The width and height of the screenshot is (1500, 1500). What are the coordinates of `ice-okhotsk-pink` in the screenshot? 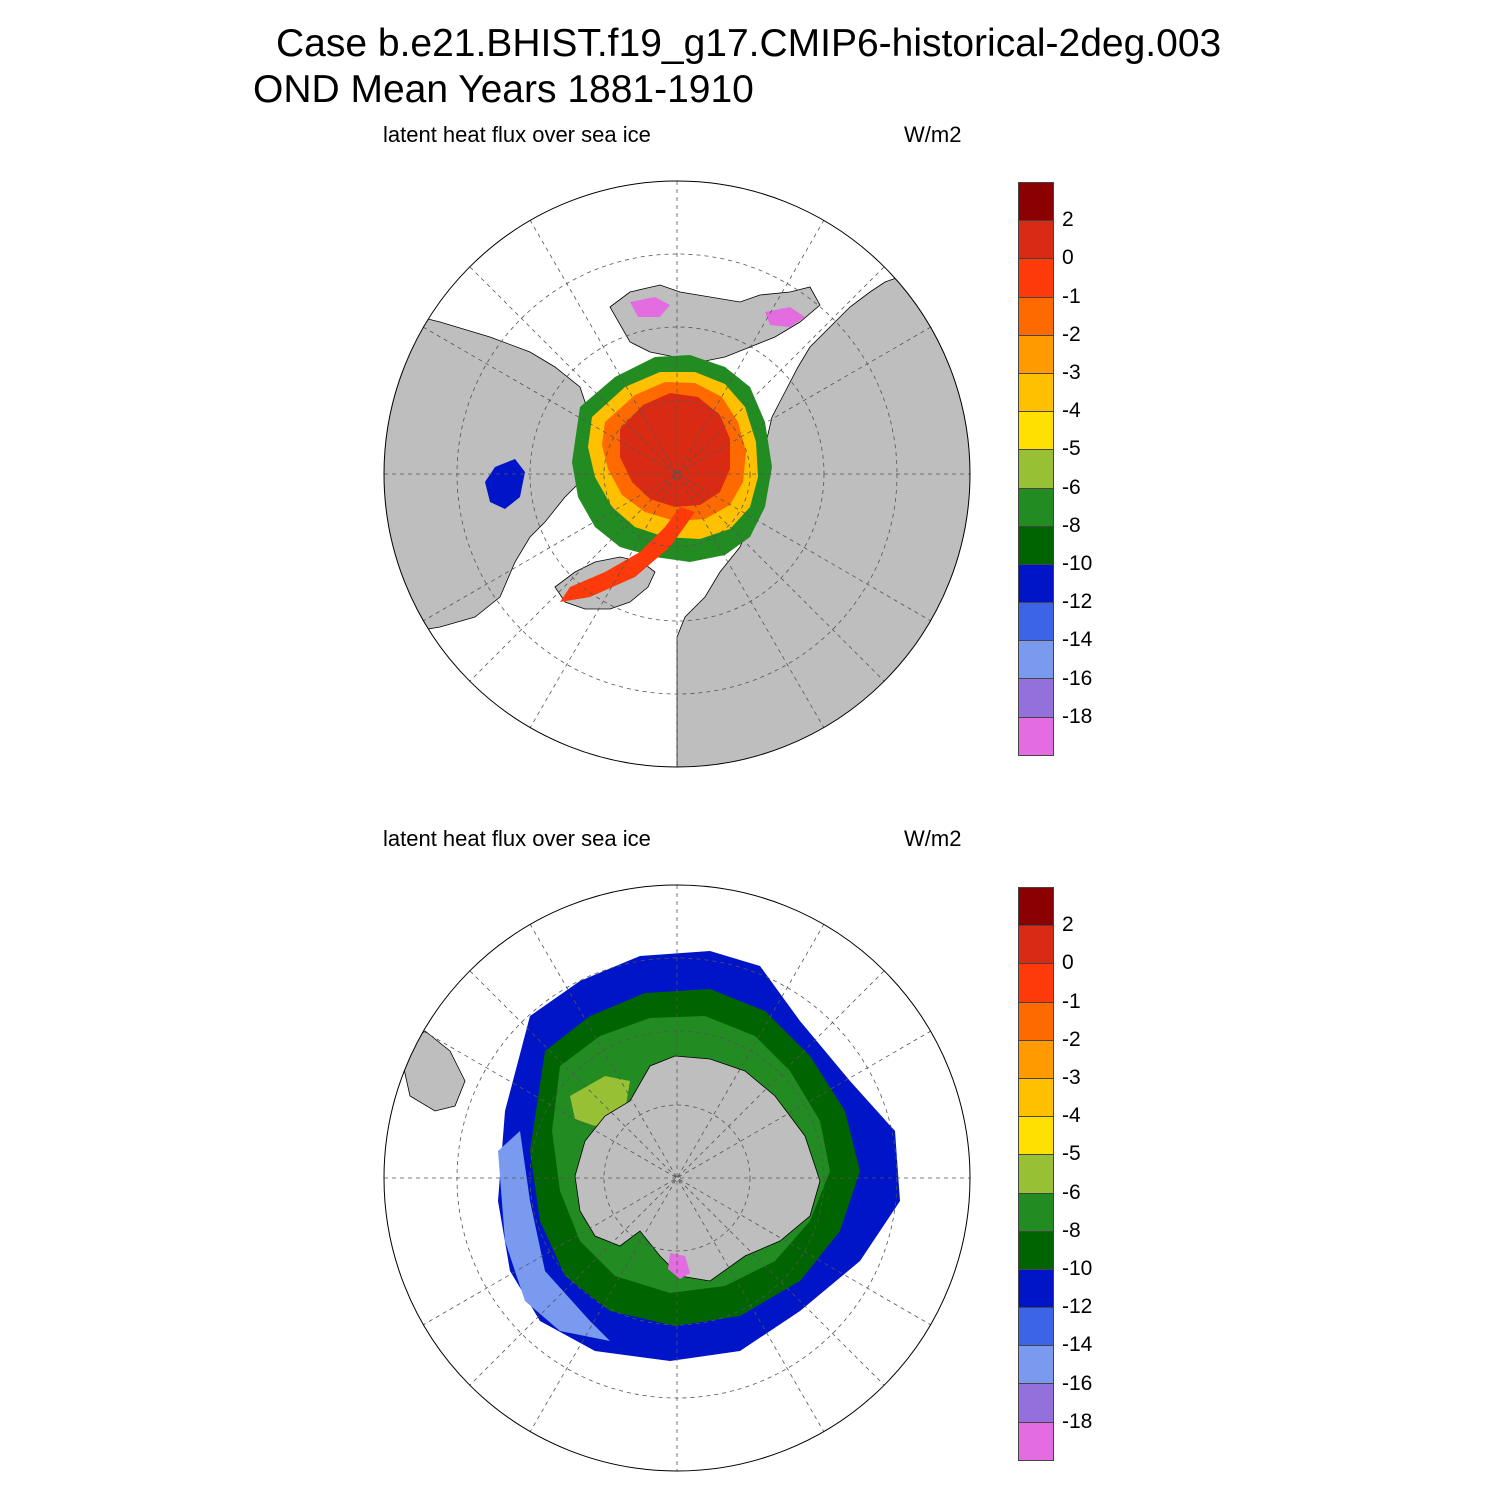 It's located at (785, 317).